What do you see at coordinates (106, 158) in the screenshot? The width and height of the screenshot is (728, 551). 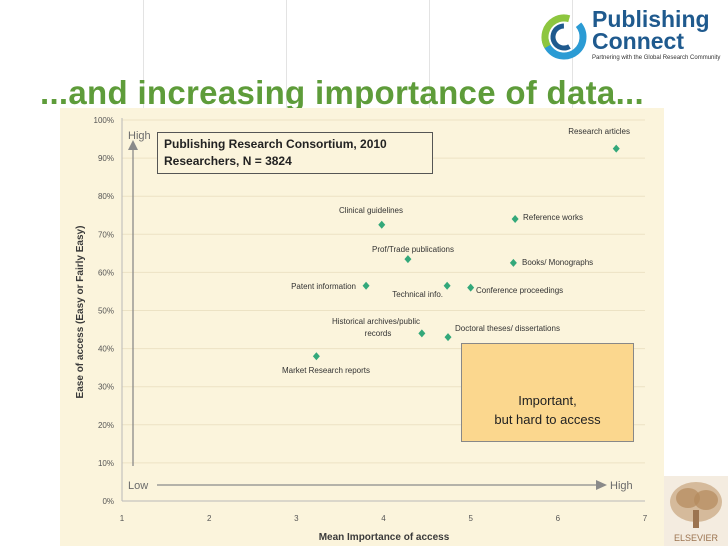 I see `y-tick-label: 90%` at bounding box center [106, 158].